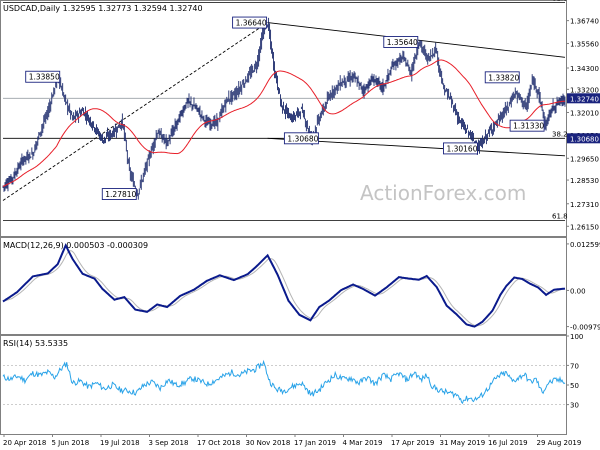 This screenshot has height=450, width=600. Describe the element at coordinates (585, 328) in the screenshot. I see `macd-tick-label: -0.00979` at that location.